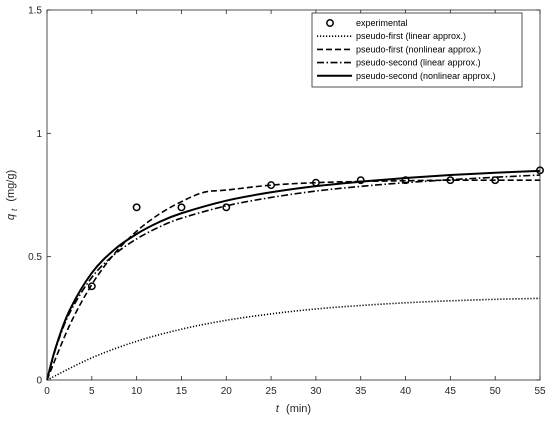 The height and width of the screenshot is (423, 550). Describe the element at coordinates (406, 391) in the screenshot. I see `x-tick-label: 40` at that location.